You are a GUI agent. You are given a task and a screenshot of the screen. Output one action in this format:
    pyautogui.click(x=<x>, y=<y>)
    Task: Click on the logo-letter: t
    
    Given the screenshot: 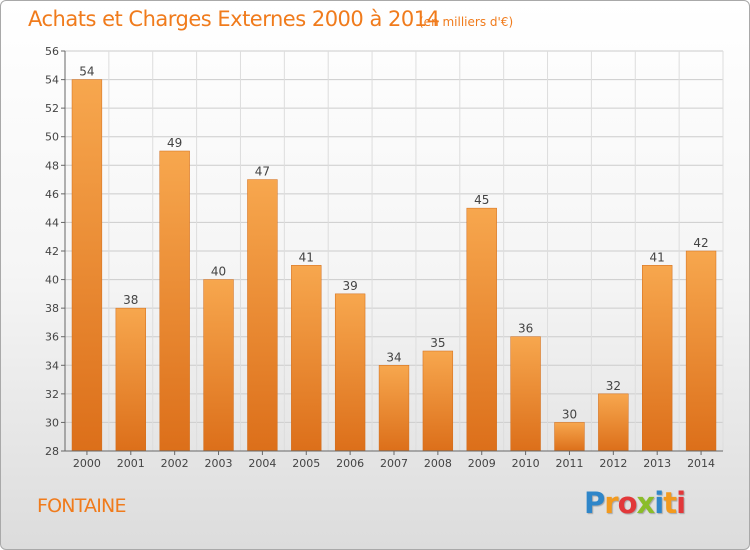 What is the action you would take?
    pyautogui.click(x=670, y=503)
    